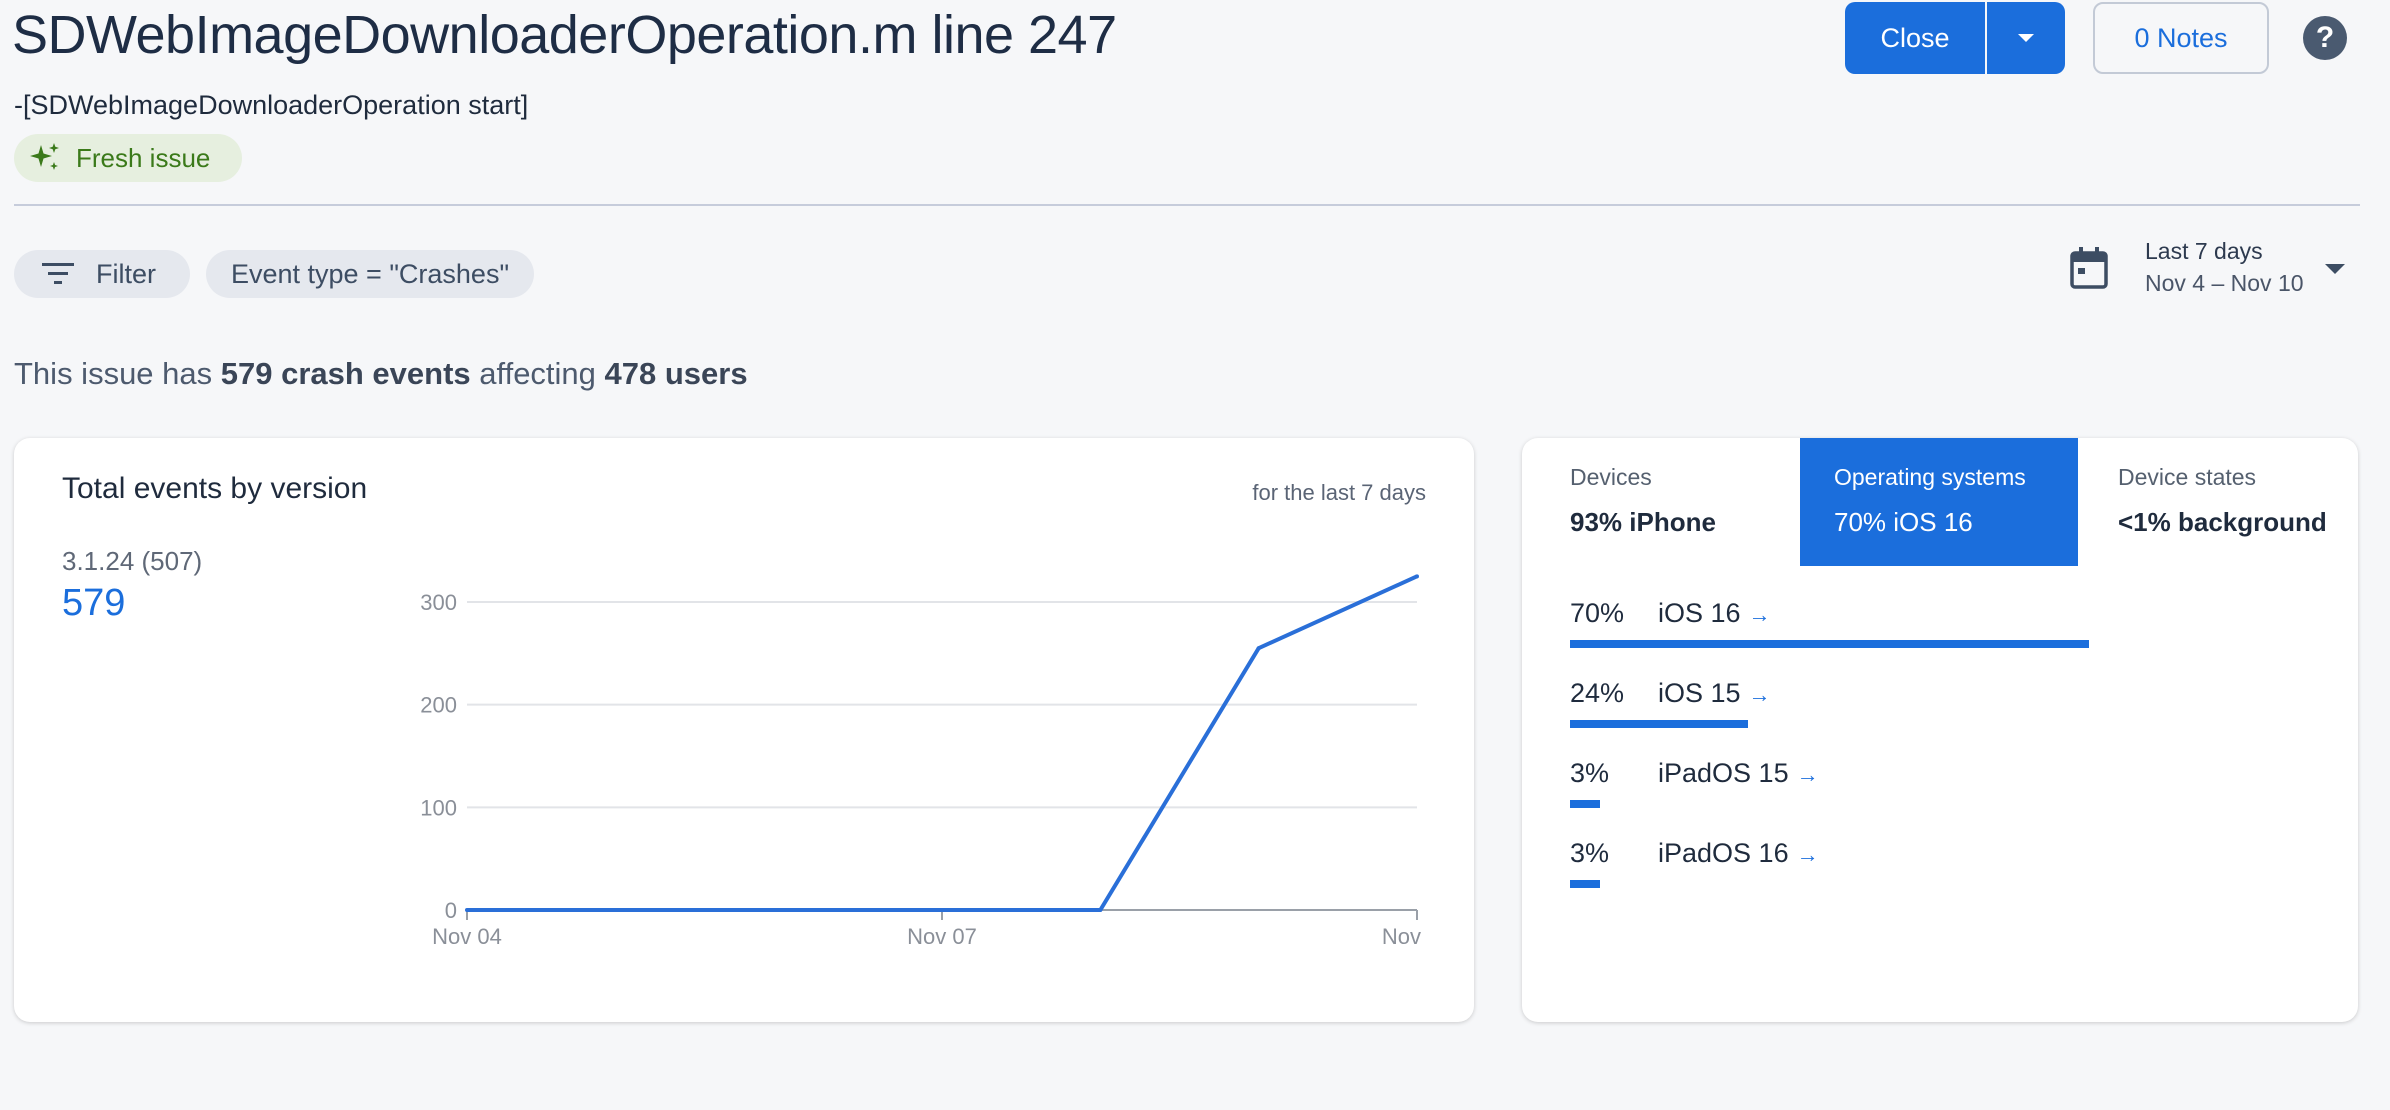 The image size is (2390, 1110). Describe the element at coordinates (451, 910) in the screenshot. I see `y-tick-label: 0` at that location.